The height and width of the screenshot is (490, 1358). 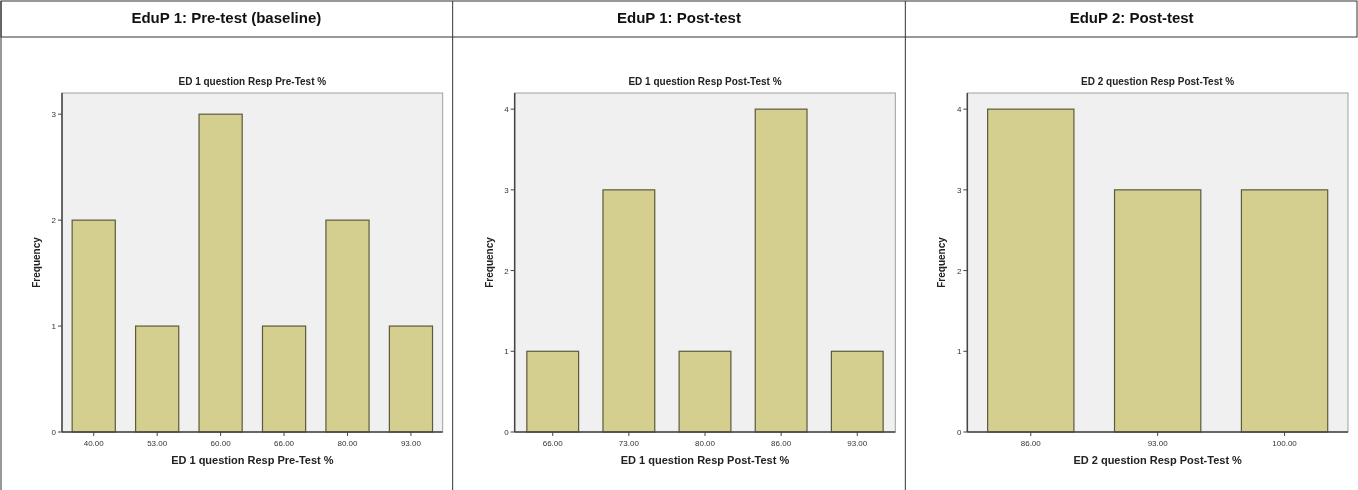 What do you see at coordinates (1131, 17) in the screenshot?
I see `chart-title: EduP 2: Post-test` at bounding box center [1131, 17].